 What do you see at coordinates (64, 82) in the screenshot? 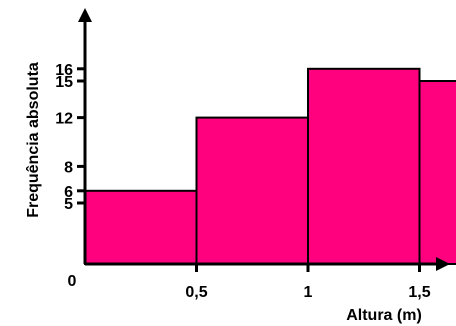
I see `y-tick-label-4: 15` at bounding box center [64, 82].